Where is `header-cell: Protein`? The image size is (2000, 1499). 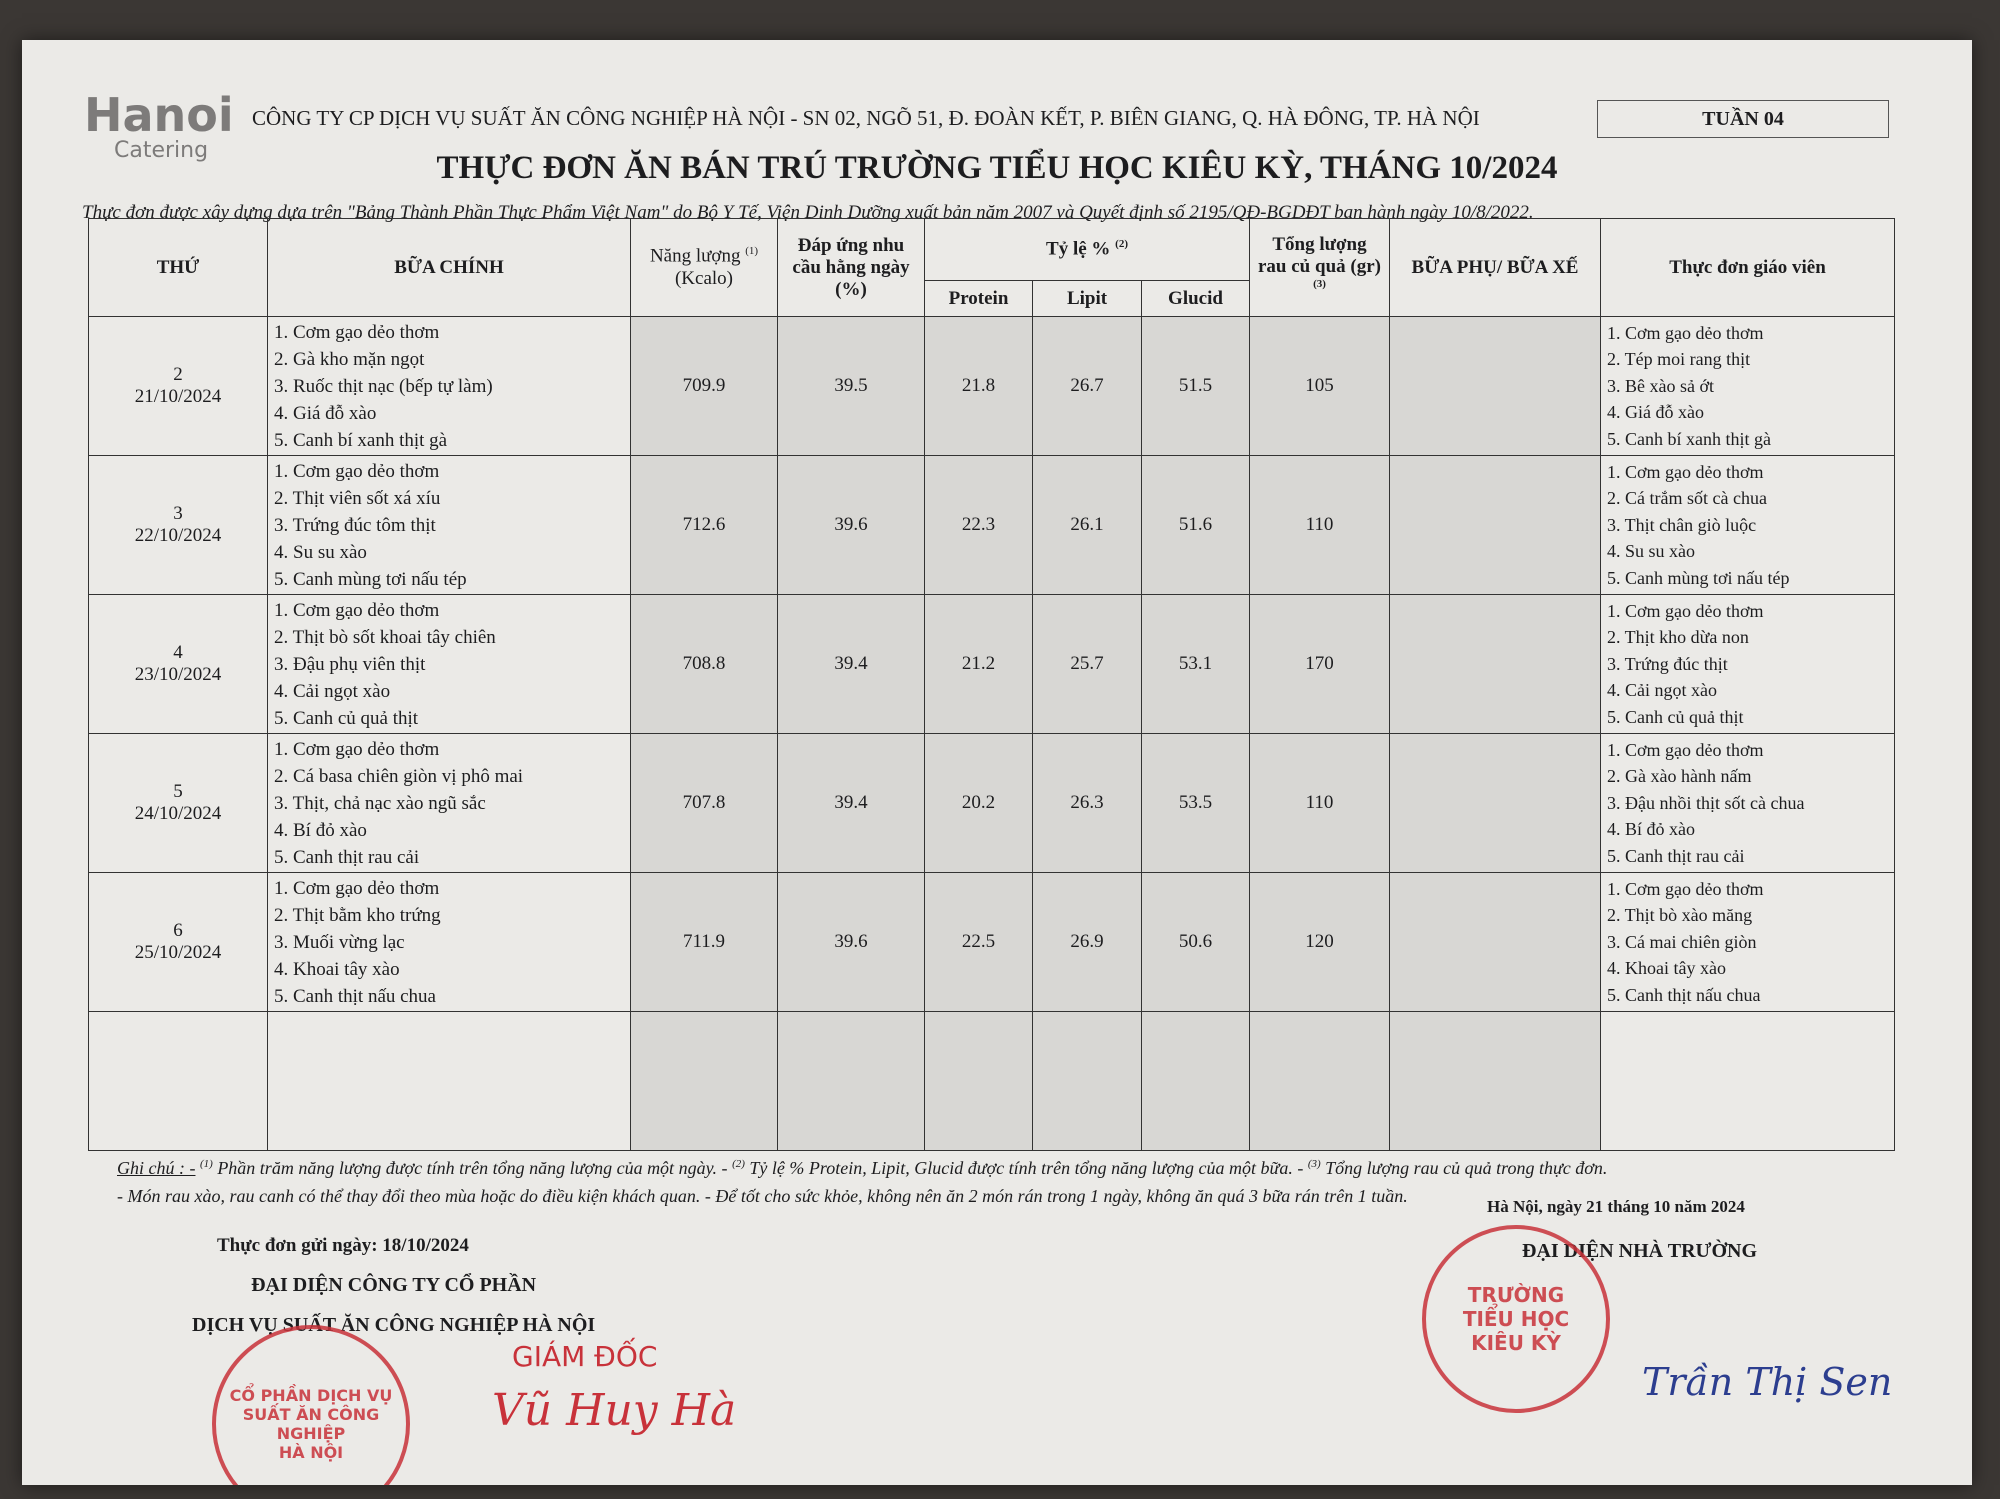
header-cell: Protein is located at coordinates (978, 298).